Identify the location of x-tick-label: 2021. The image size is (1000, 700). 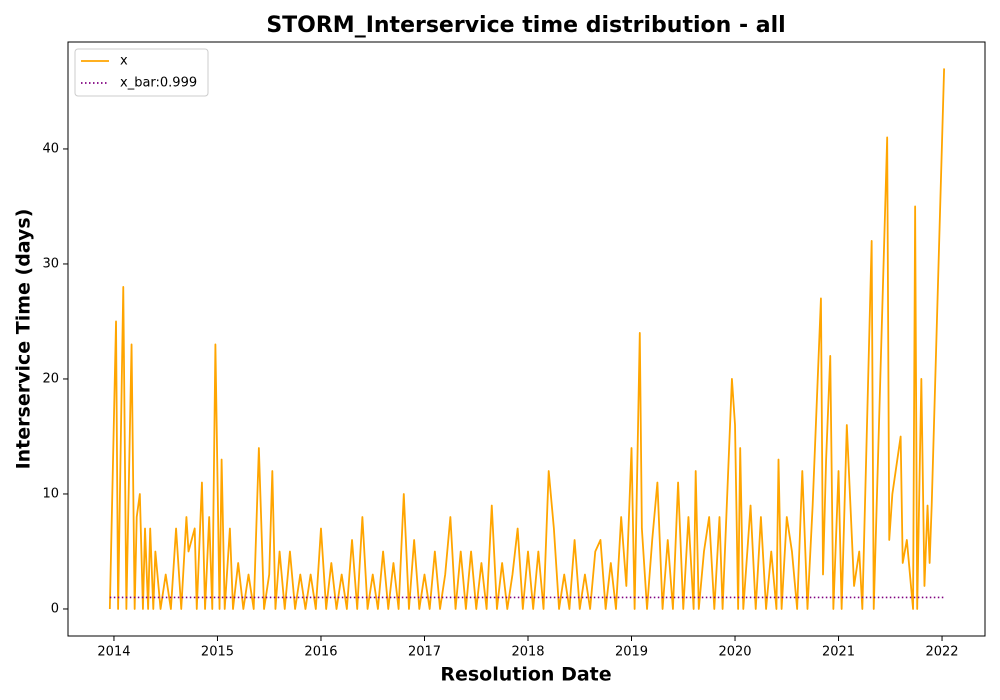
(838, 652).